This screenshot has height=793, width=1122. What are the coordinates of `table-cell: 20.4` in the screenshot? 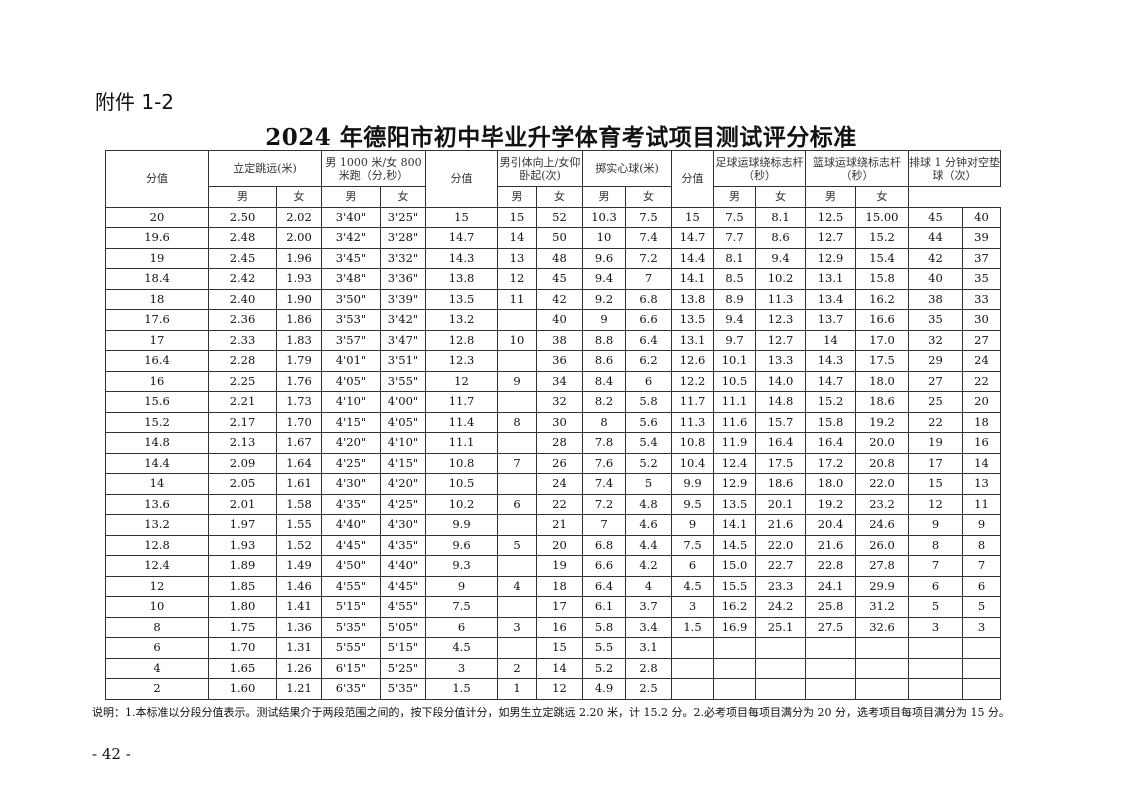 It's located at (830, 525).